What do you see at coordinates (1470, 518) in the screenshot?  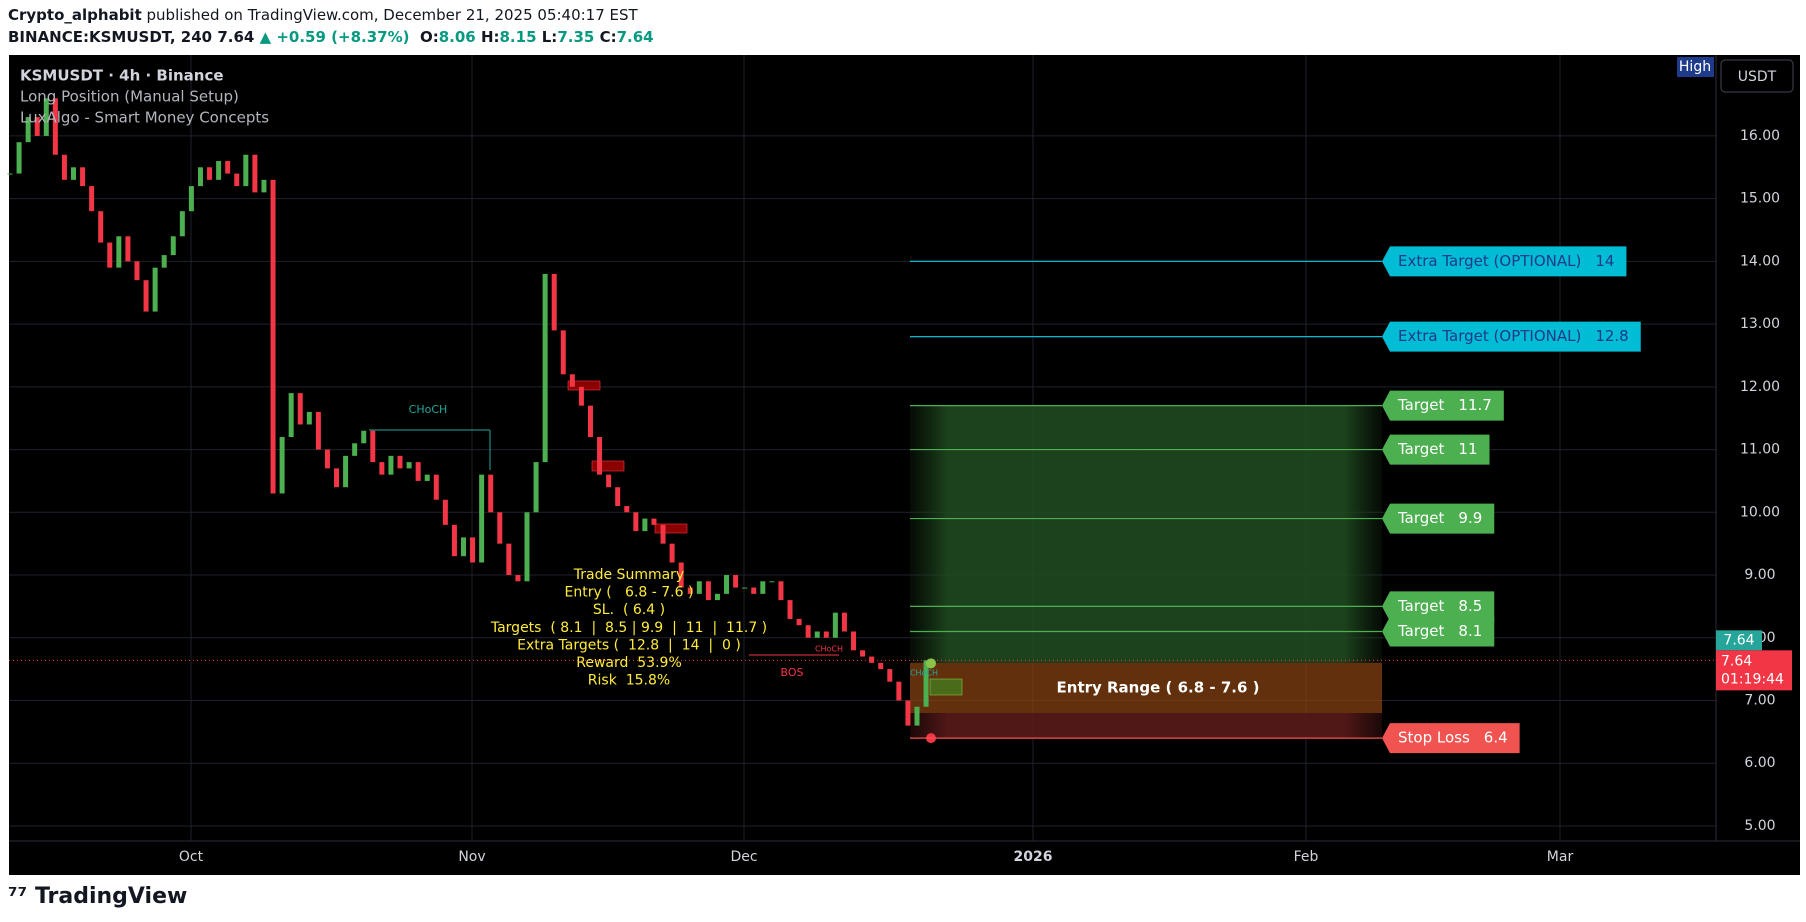 I see `level-tag-value: 9.9` at bounding box center [1470, 518].